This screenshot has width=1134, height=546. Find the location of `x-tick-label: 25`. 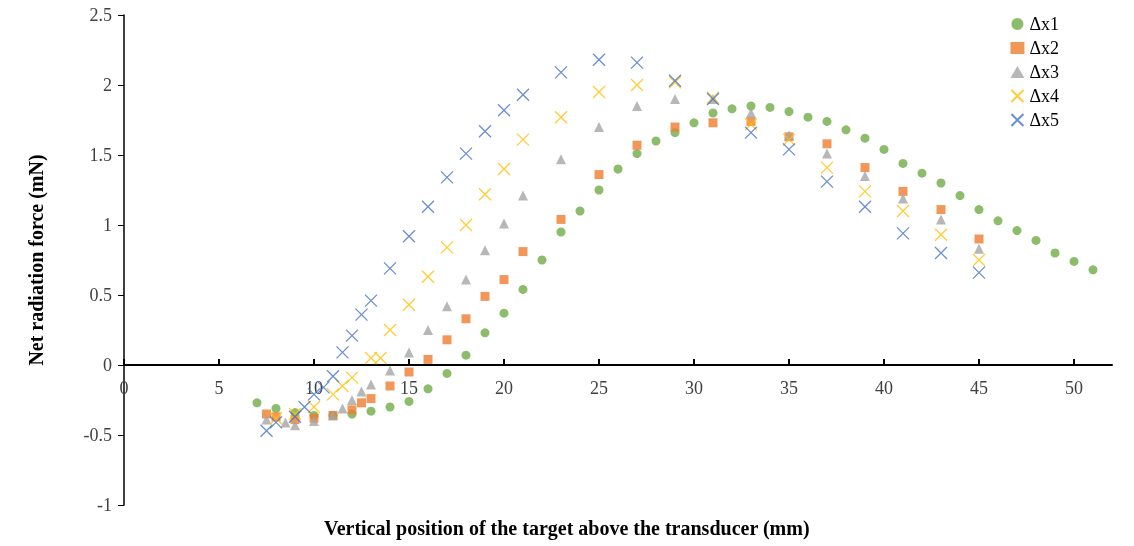

x-tick-label: 25 is located at coordinates (599, 388).